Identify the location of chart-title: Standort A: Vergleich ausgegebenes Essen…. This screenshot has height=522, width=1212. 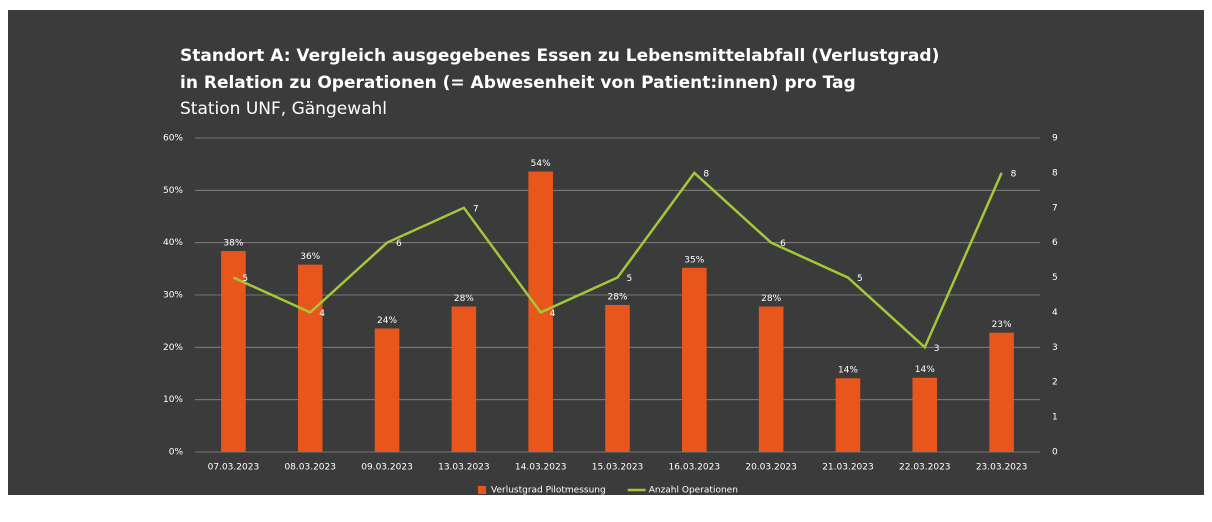
(559, 56).